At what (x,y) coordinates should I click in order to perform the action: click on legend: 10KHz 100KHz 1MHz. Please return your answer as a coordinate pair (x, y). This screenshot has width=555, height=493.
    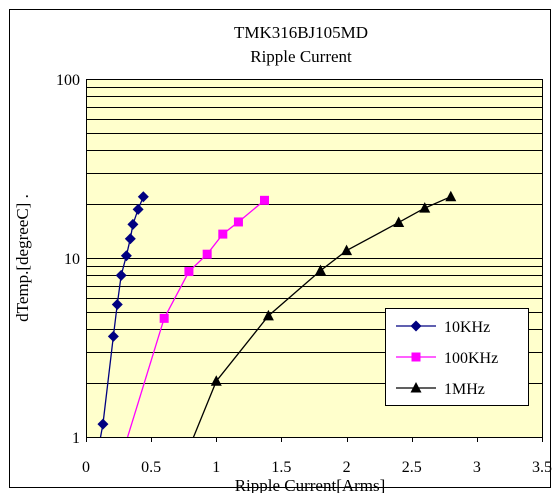
    Looking at the image, I should click on (457, 357).